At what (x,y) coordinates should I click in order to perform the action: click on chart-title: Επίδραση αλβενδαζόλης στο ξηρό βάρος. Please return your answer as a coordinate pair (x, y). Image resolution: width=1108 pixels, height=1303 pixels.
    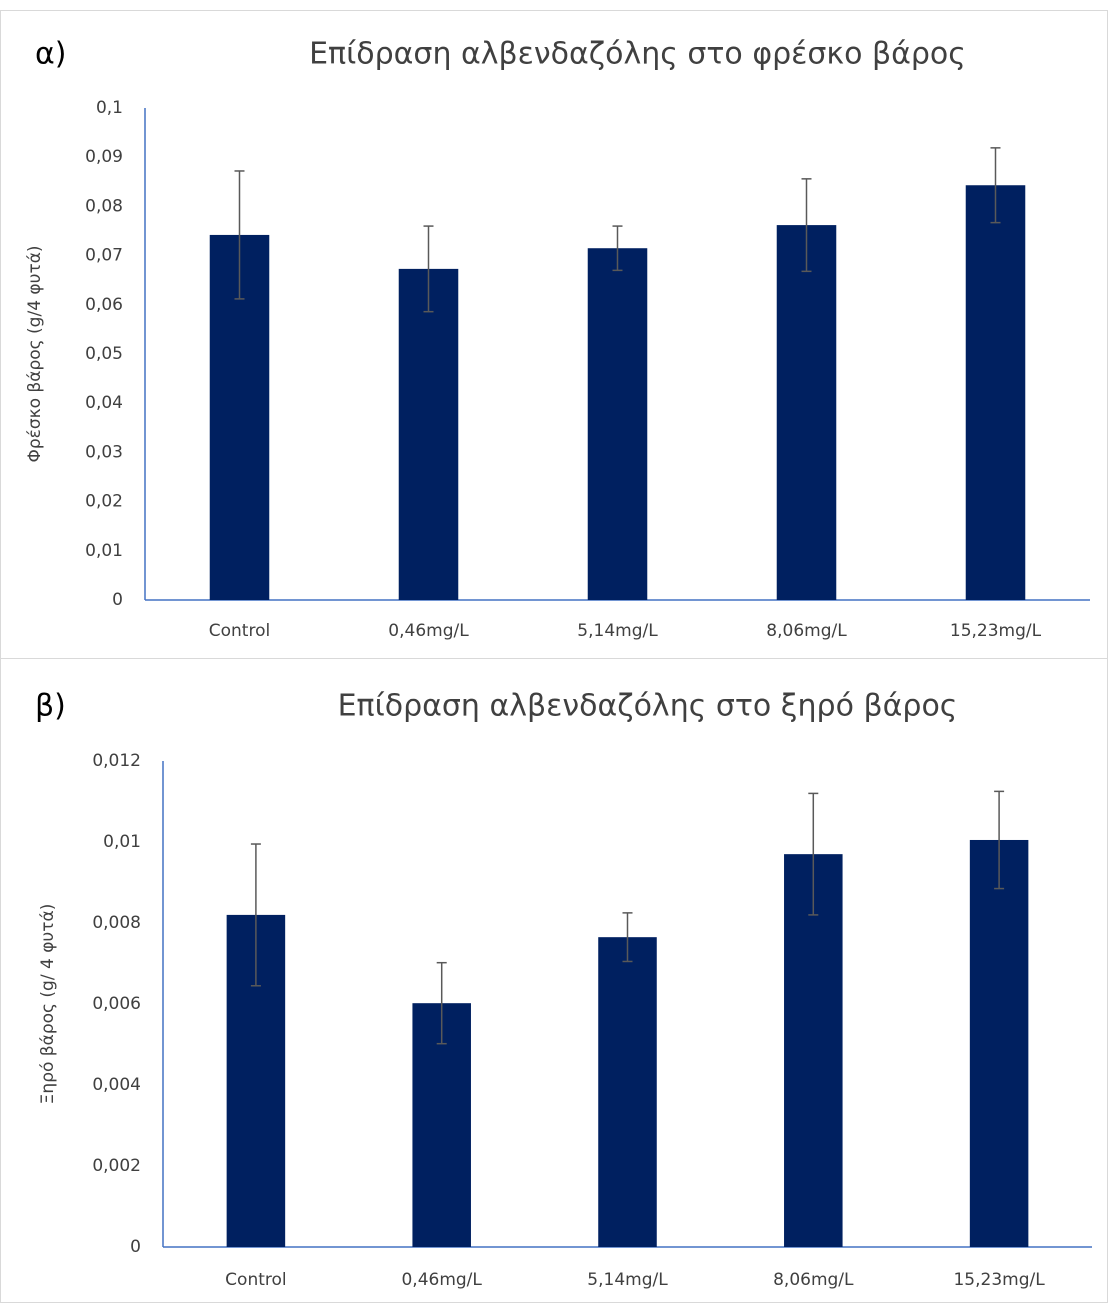
    Looking at the image, I should click on (648, 706).